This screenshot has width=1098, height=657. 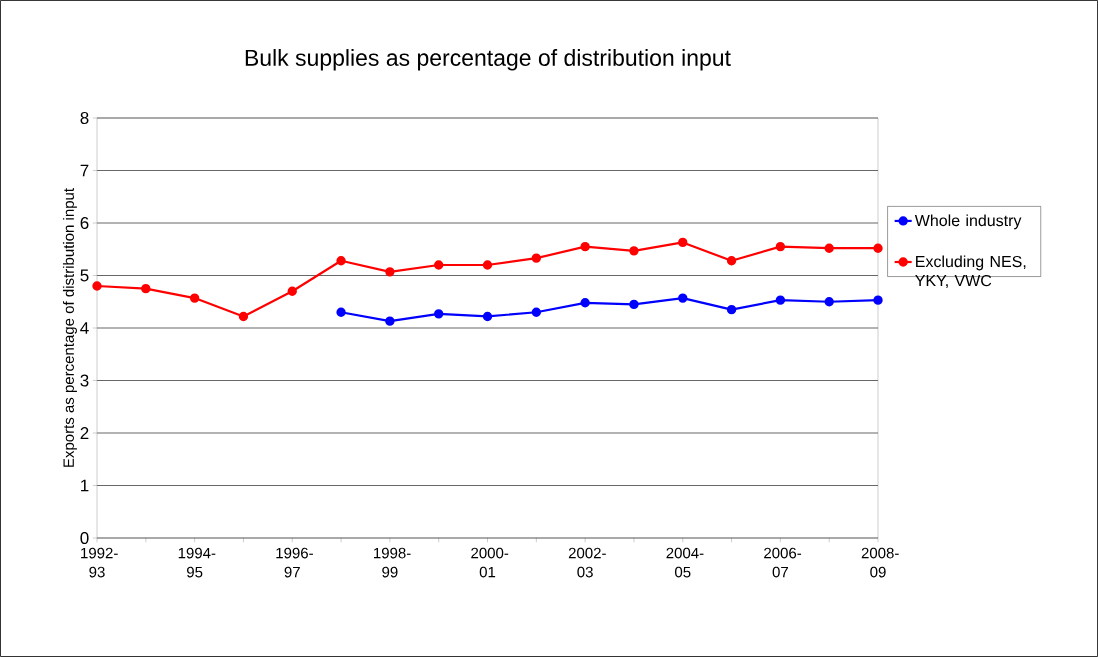 I want to click on y-tick-label: 6, so click(x=84, y=223).